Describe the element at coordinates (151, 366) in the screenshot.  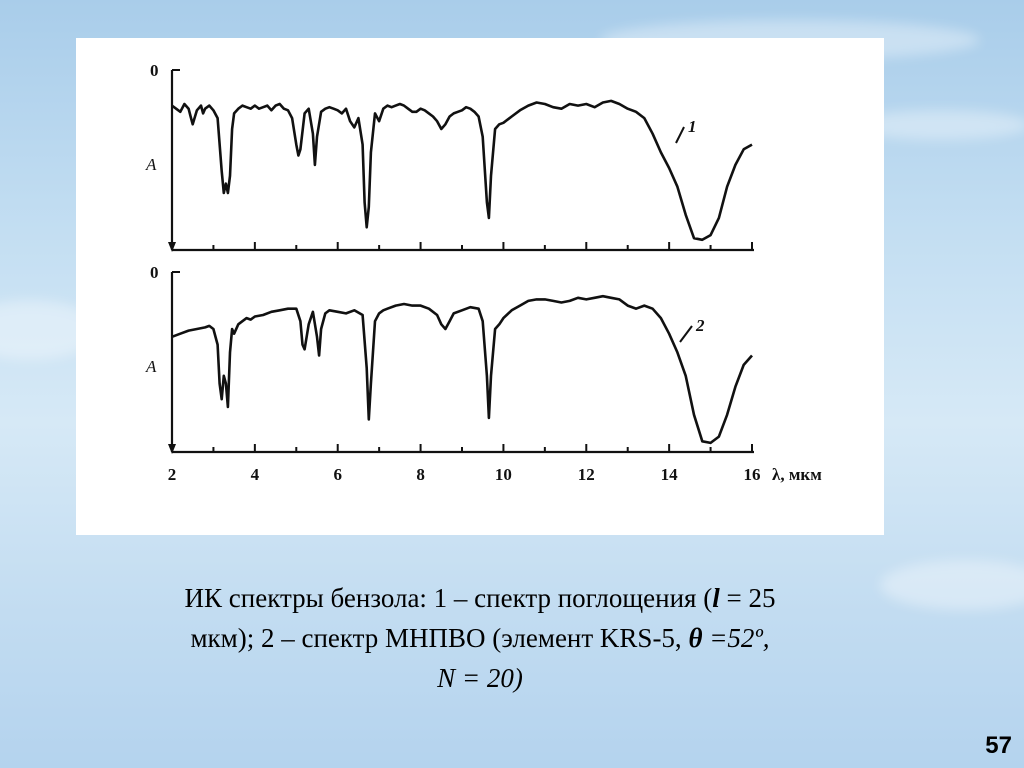
I see `y-axis-label-2: A` at that location.